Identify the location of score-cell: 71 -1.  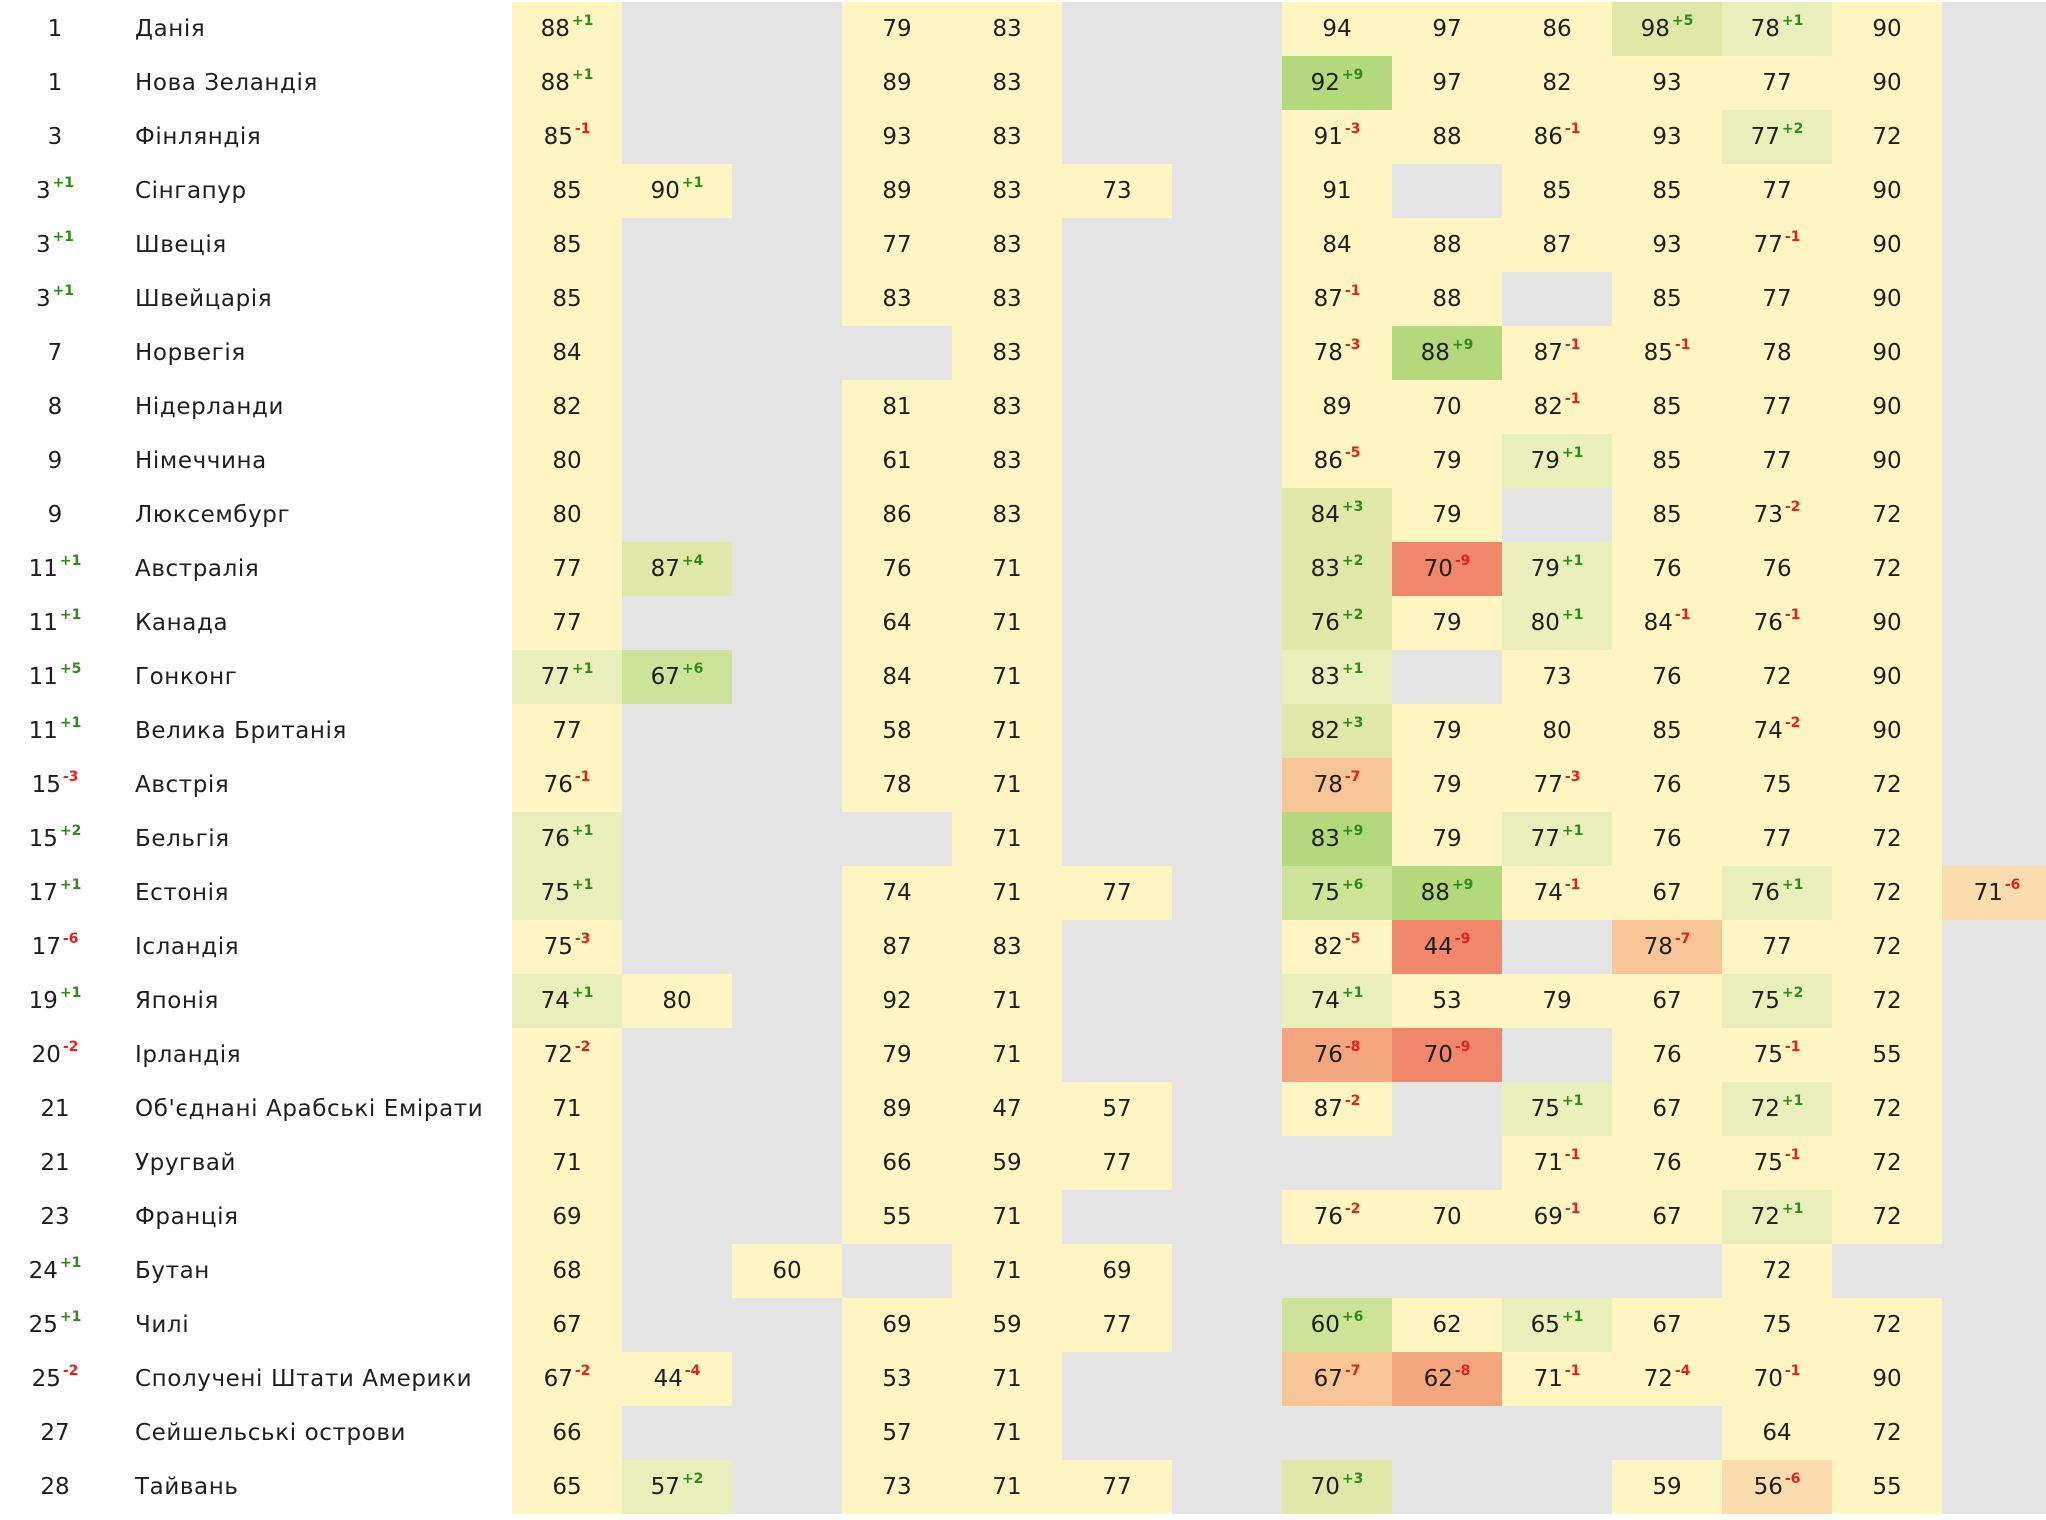
(1557, 1163).